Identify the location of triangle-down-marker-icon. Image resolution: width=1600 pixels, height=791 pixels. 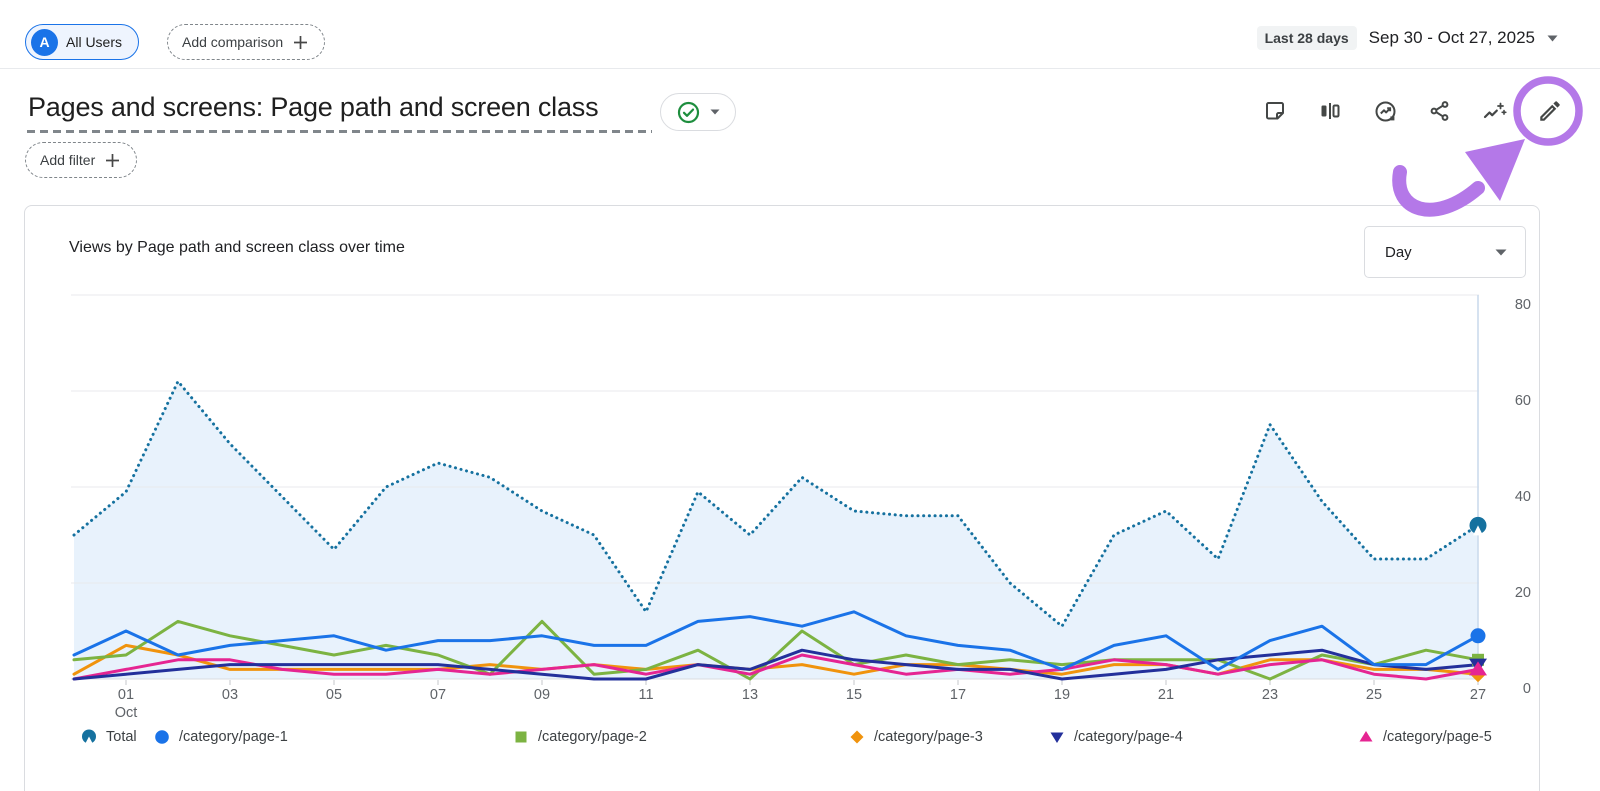
(1057, 737).